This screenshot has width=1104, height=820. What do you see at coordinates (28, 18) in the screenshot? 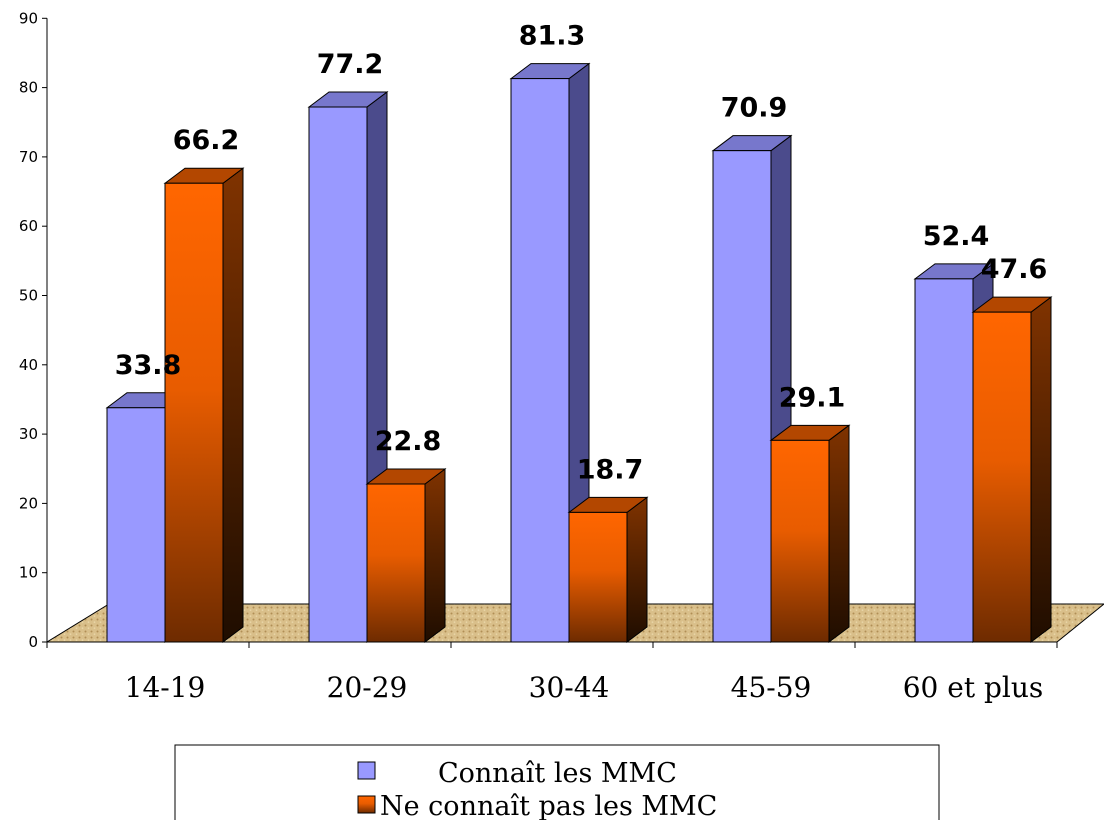
I see `y-tick-label: 90` at bounding box center [28, 18].